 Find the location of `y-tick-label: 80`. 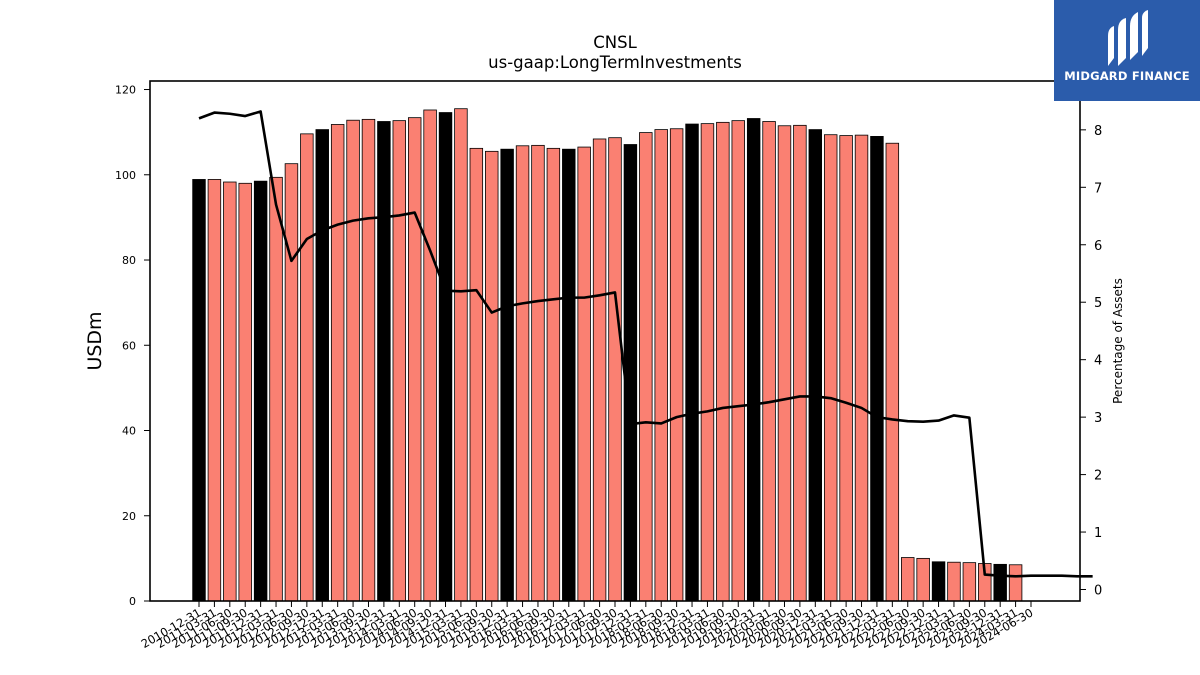

y-tick-label: 80 is located at coordinates (129, 260).